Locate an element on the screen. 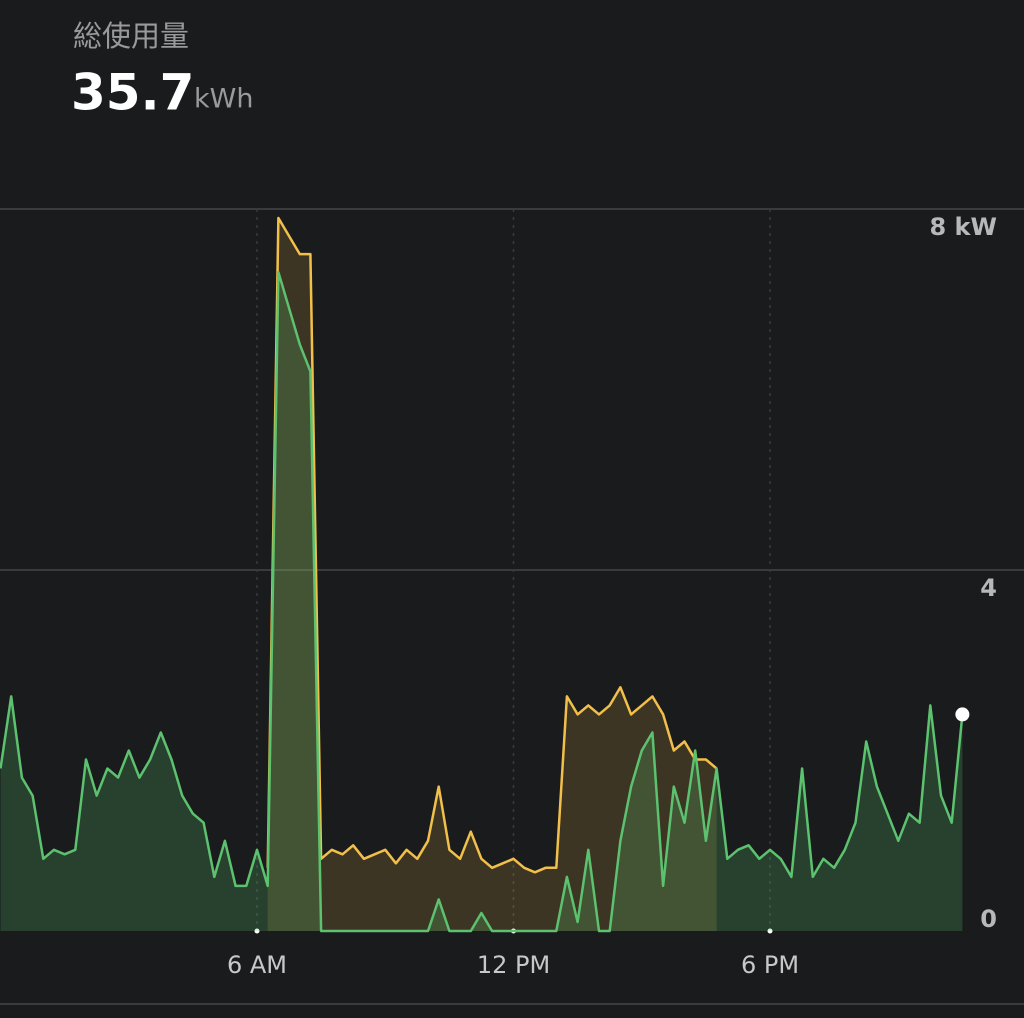 This screenshot has height=1018, width=1024. y-tick-label: 0 is located at coordinates (988, 919).